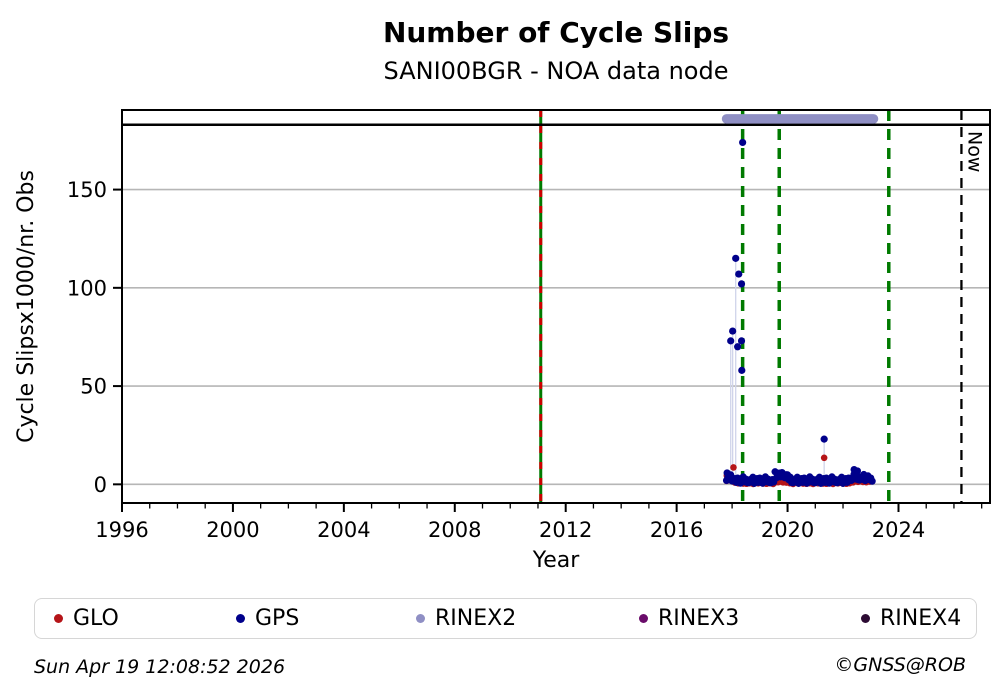 Image resolution: width=1008 pixels, height=699 pixels. Describe the element at coordinates (232, 530) in the screenshot. I see `svg-text: 2000` at that location.